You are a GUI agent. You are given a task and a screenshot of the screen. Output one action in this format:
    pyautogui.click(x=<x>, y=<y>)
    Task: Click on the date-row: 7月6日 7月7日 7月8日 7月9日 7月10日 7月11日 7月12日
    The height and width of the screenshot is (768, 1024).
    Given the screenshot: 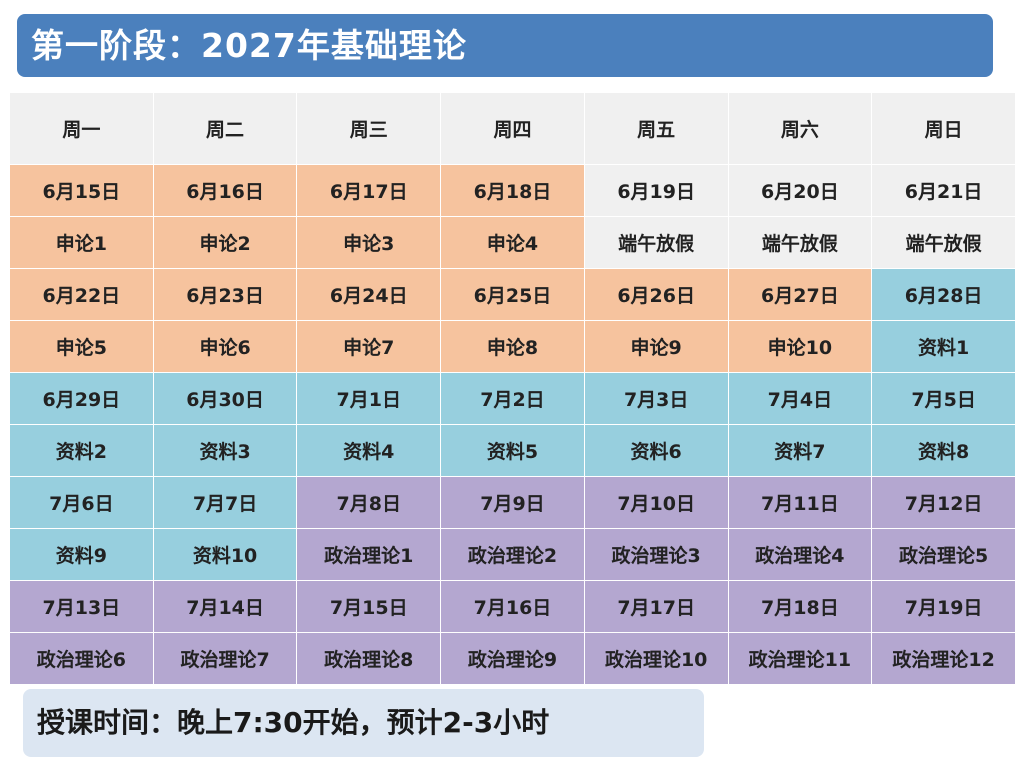 What is the action you would take?
    pyautogui.click(x=512, y=502)
    